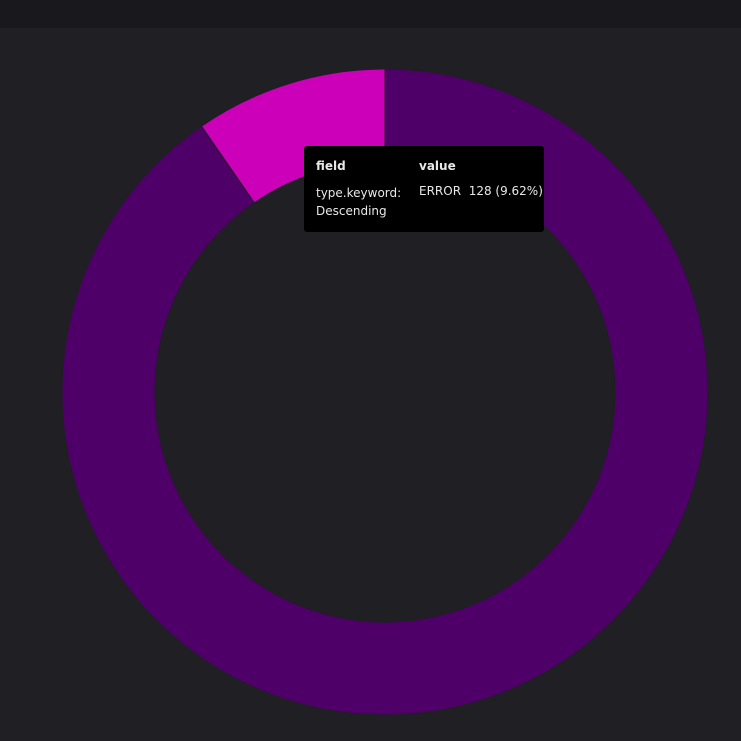 The image size is (741, 741). Describe the element at coordinates (437, 166) in the screenshot. I see `tooltip-header: value` at that location.